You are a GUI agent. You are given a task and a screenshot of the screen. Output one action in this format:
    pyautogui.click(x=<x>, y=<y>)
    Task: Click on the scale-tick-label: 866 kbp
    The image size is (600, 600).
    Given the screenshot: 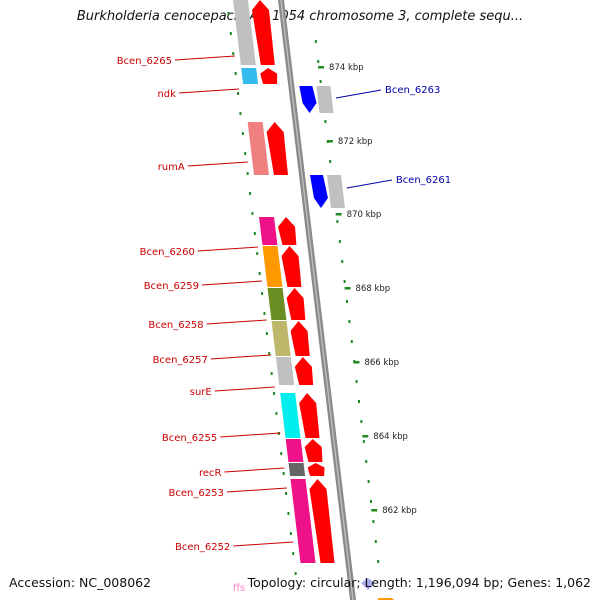 What is the action you would take?
    pyautogui.click(x=381, y=363)
    